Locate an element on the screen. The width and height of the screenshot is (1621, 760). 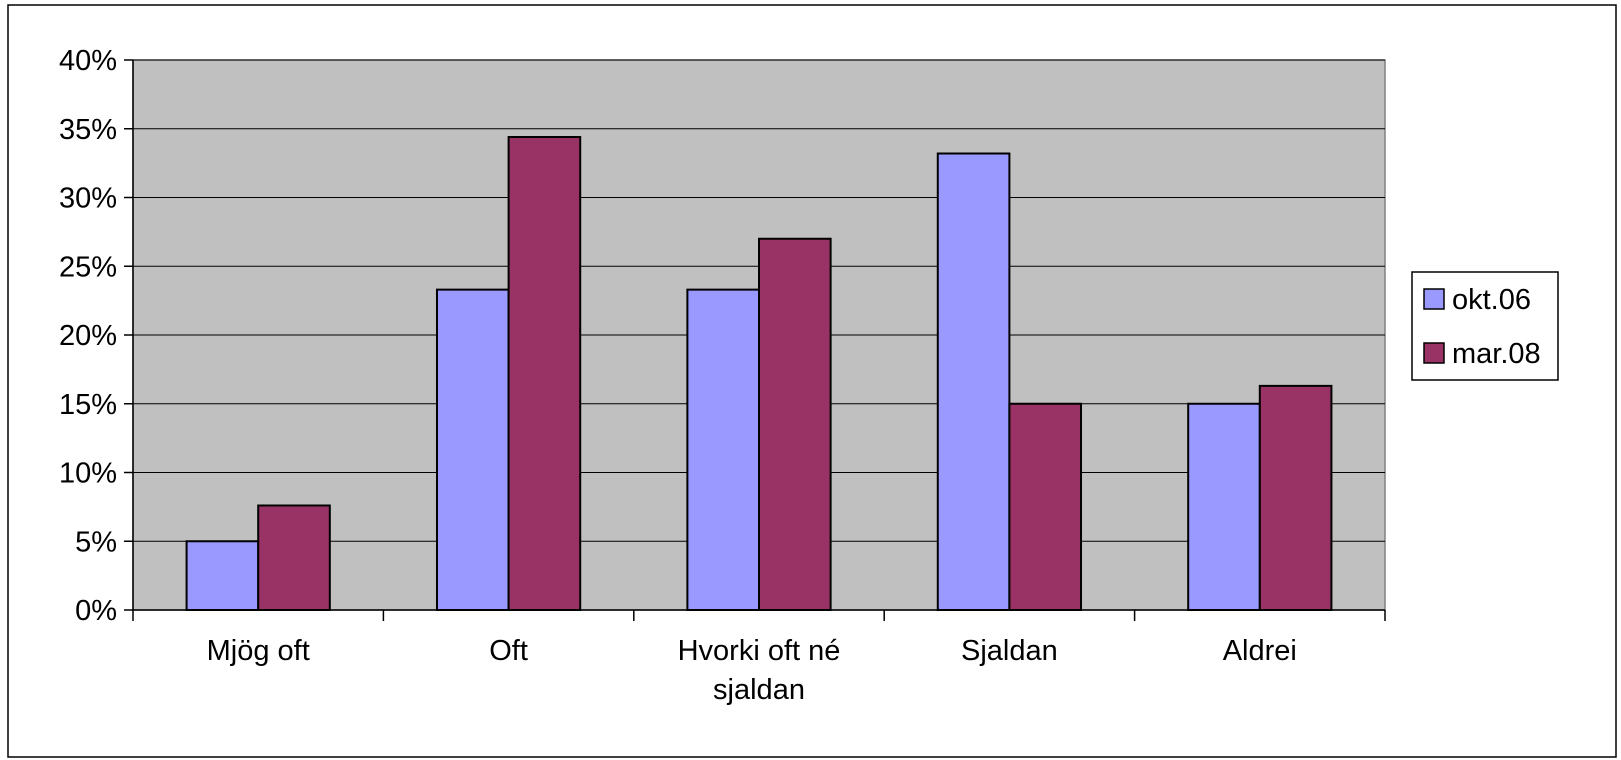
bar-mar.08-1 is located at coordinates (294, 557).